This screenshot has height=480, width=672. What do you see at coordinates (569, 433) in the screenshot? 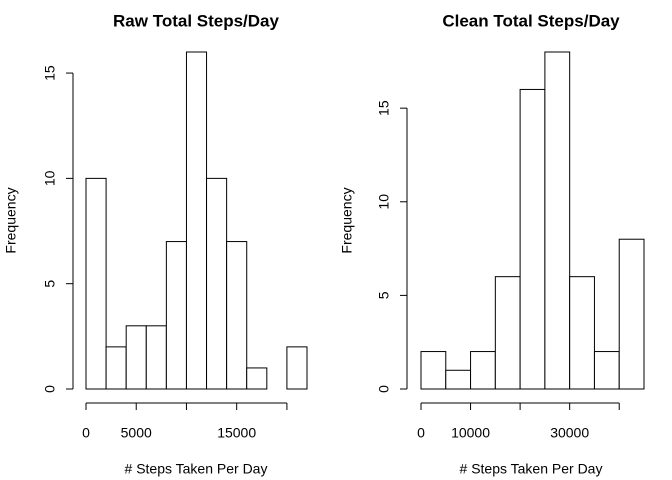
I see `x-tick-label: 30000` at bounding box center [569, 433].